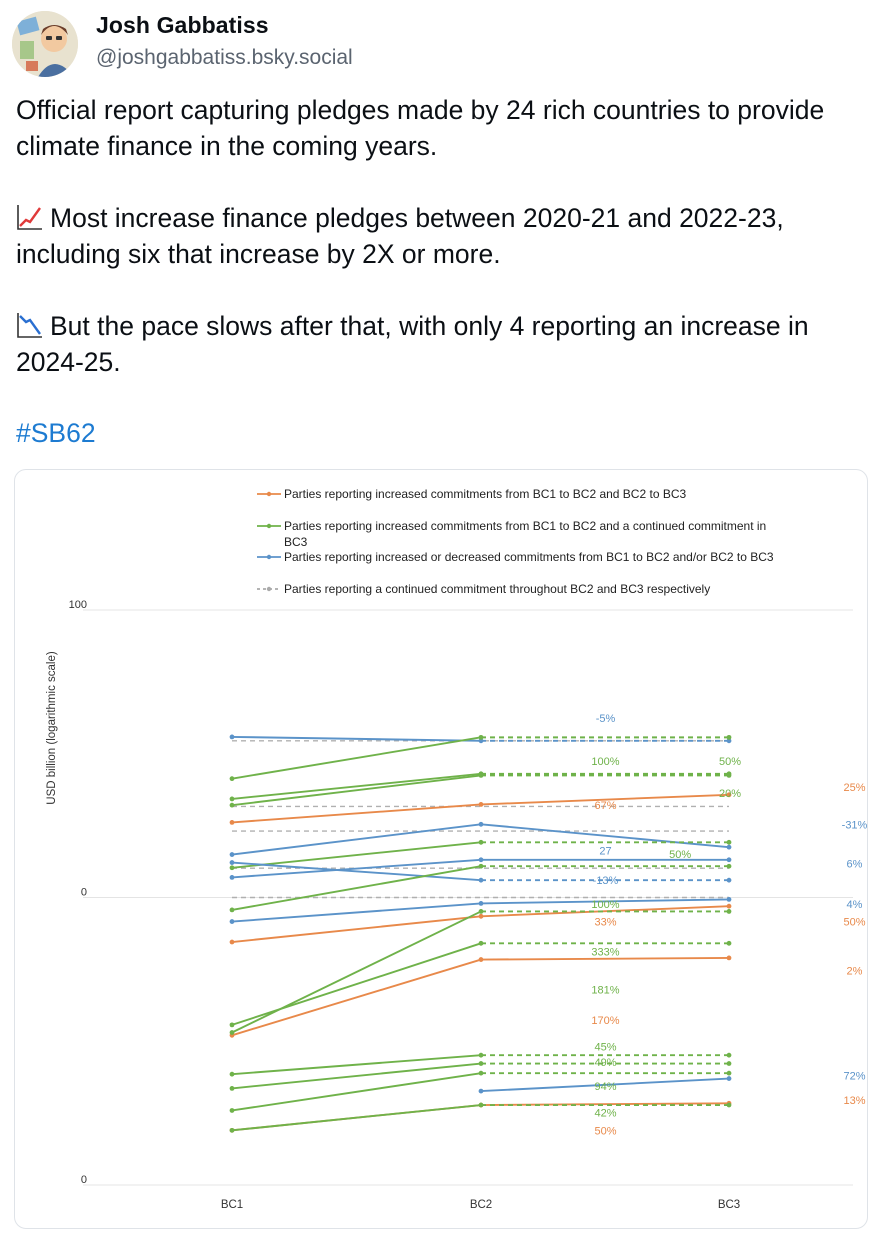  Describe the element at coordinates (481, 1205) in the screenshot. I see `x-tick-label: BC2` at that location.